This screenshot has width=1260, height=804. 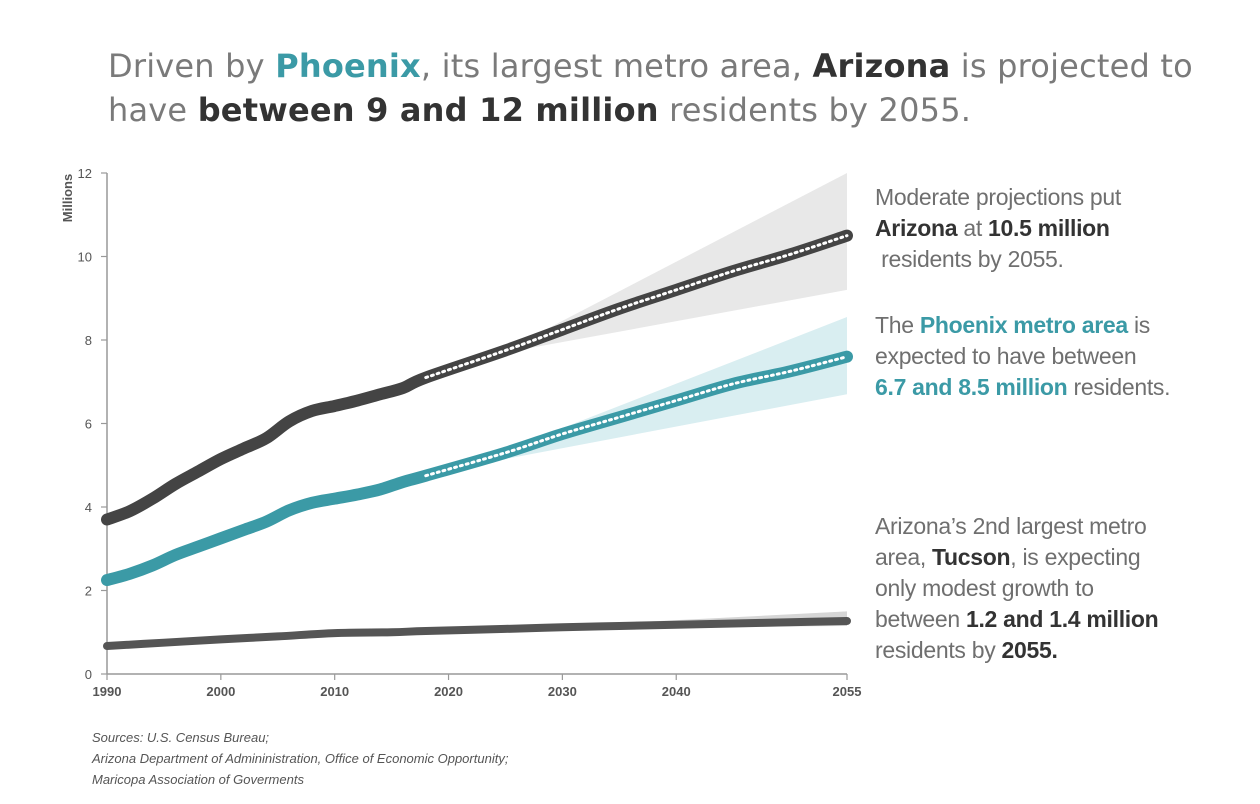 What do you see at coordinates (1075, 557) in the screenshot?
I see `tucson-annotation-post-2: , is expecting` at bounding box center [1075, 557].